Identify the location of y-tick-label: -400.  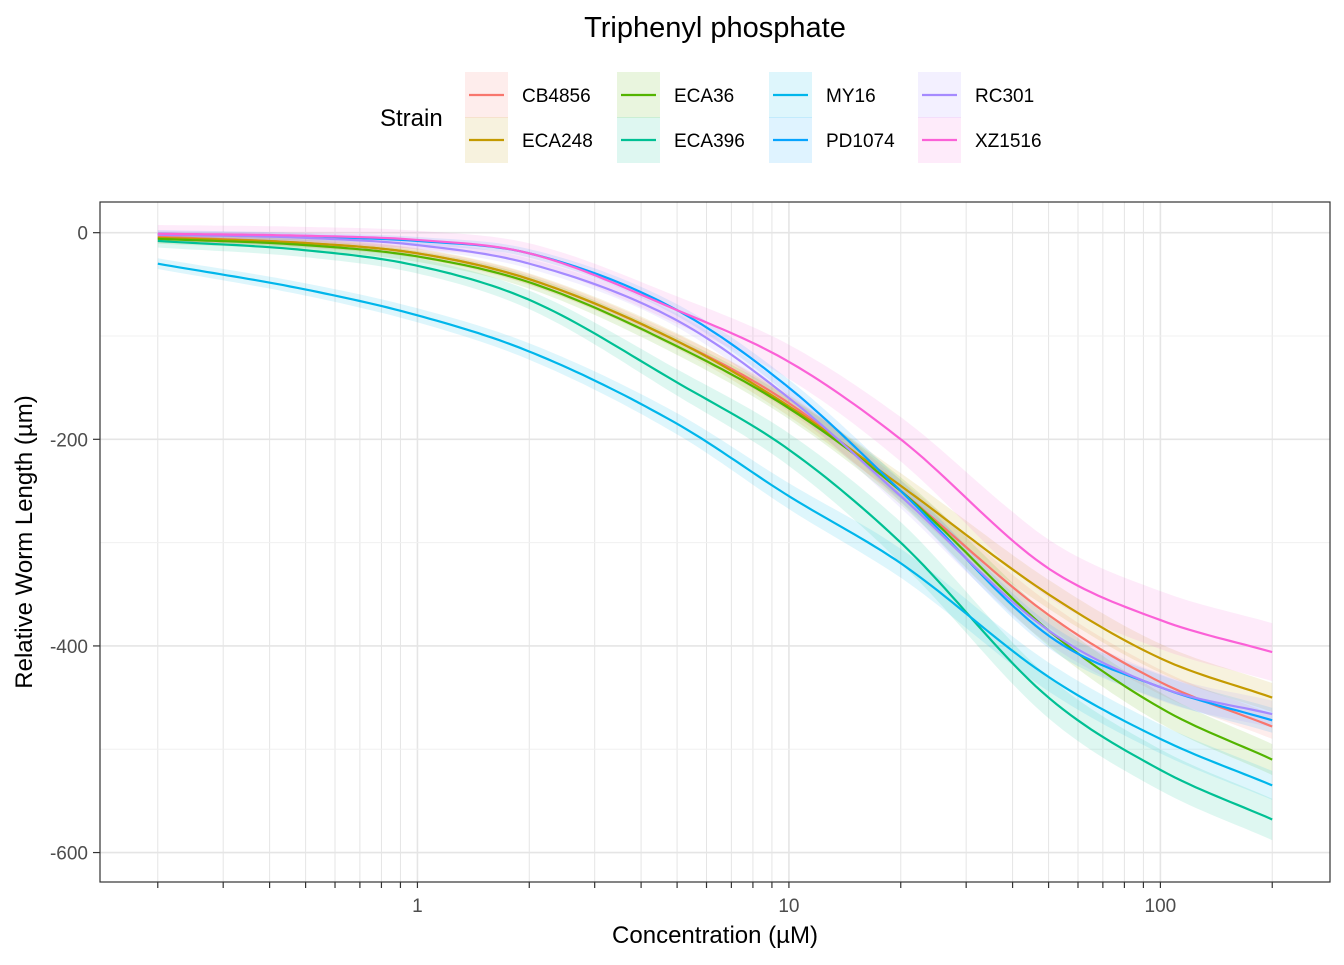
(69, 647).